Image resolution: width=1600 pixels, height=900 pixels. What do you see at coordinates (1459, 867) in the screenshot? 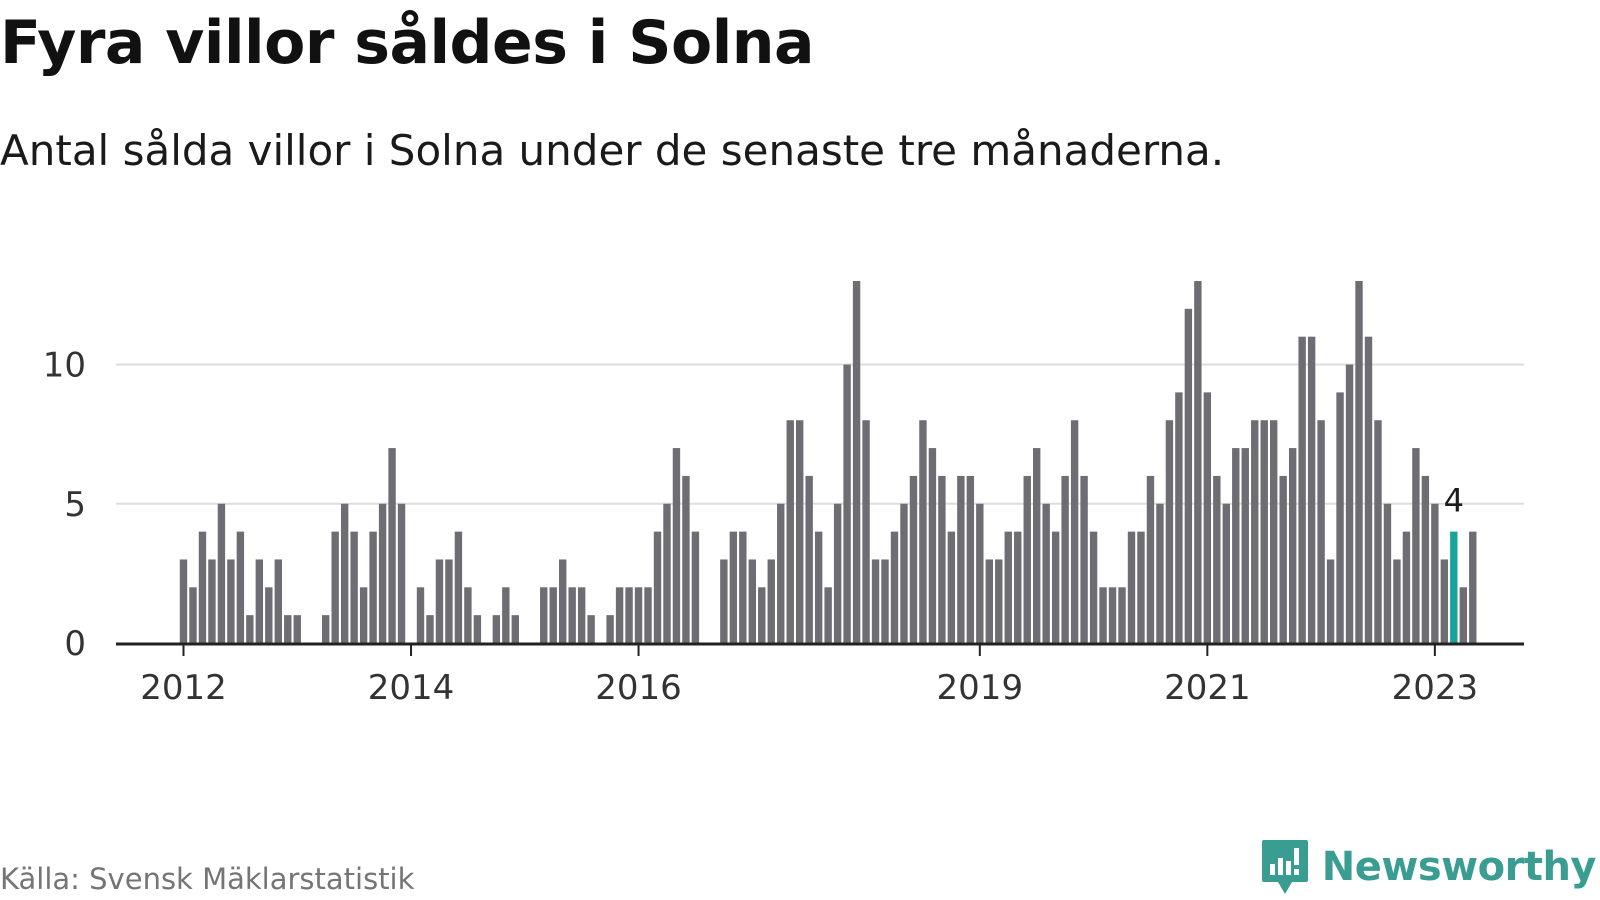
I see `brand-name: Newsworthy` at bounding box center [1459, 867].